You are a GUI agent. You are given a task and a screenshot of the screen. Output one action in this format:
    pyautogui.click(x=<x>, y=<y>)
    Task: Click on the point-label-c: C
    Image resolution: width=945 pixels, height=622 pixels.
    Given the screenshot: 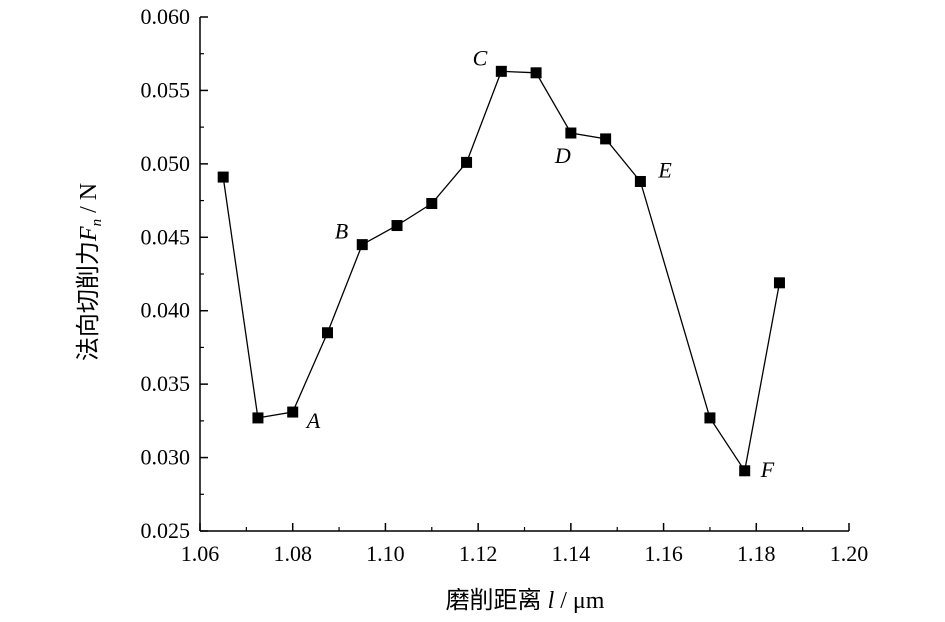 What is the action you would take?
    pyautogui.click(x=480, y=57)
    